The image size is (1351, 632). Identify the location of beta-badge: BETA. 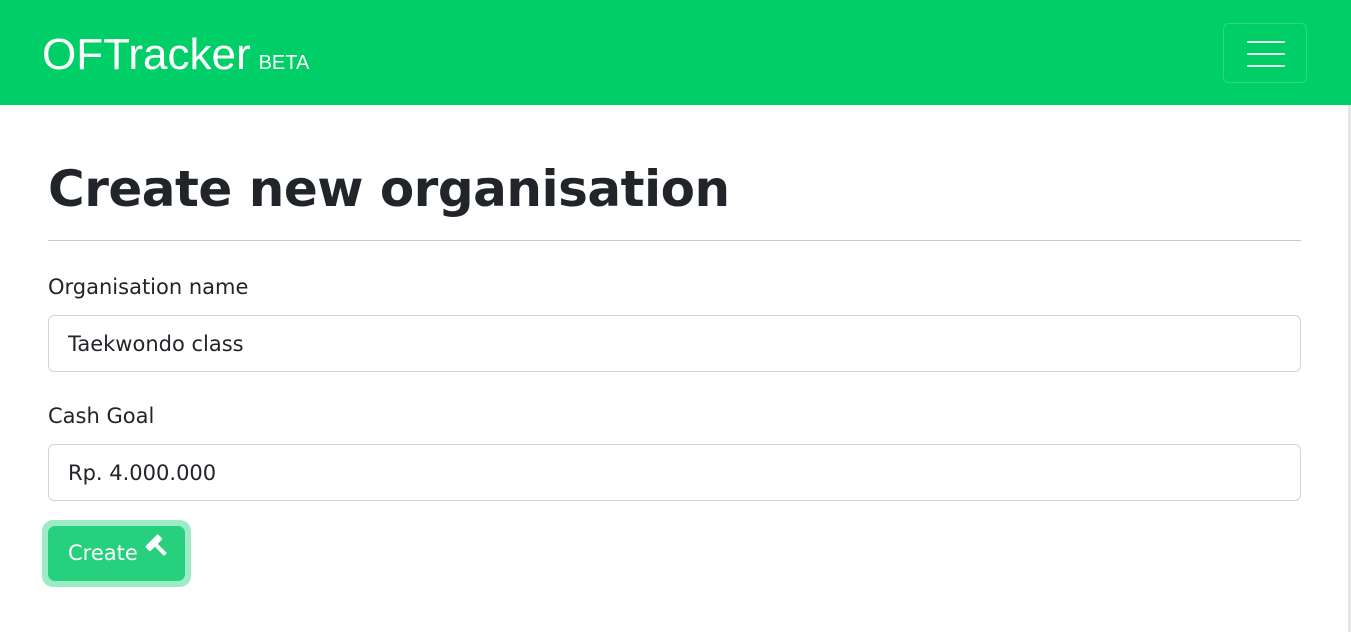
(284, 63).